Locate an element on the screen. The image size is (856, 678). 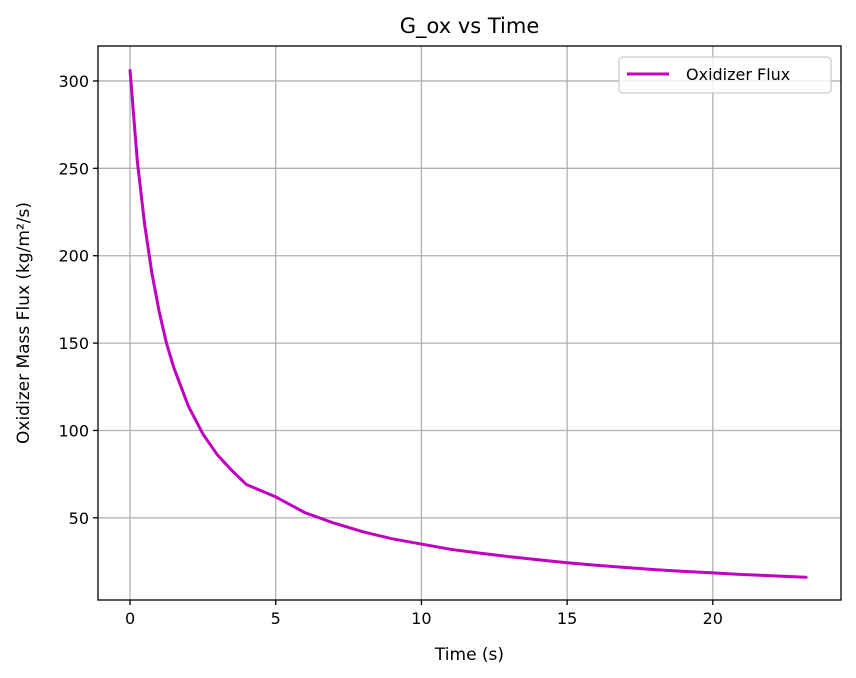
legend: Oxidizer Flux is located at coordinates (725, 75).